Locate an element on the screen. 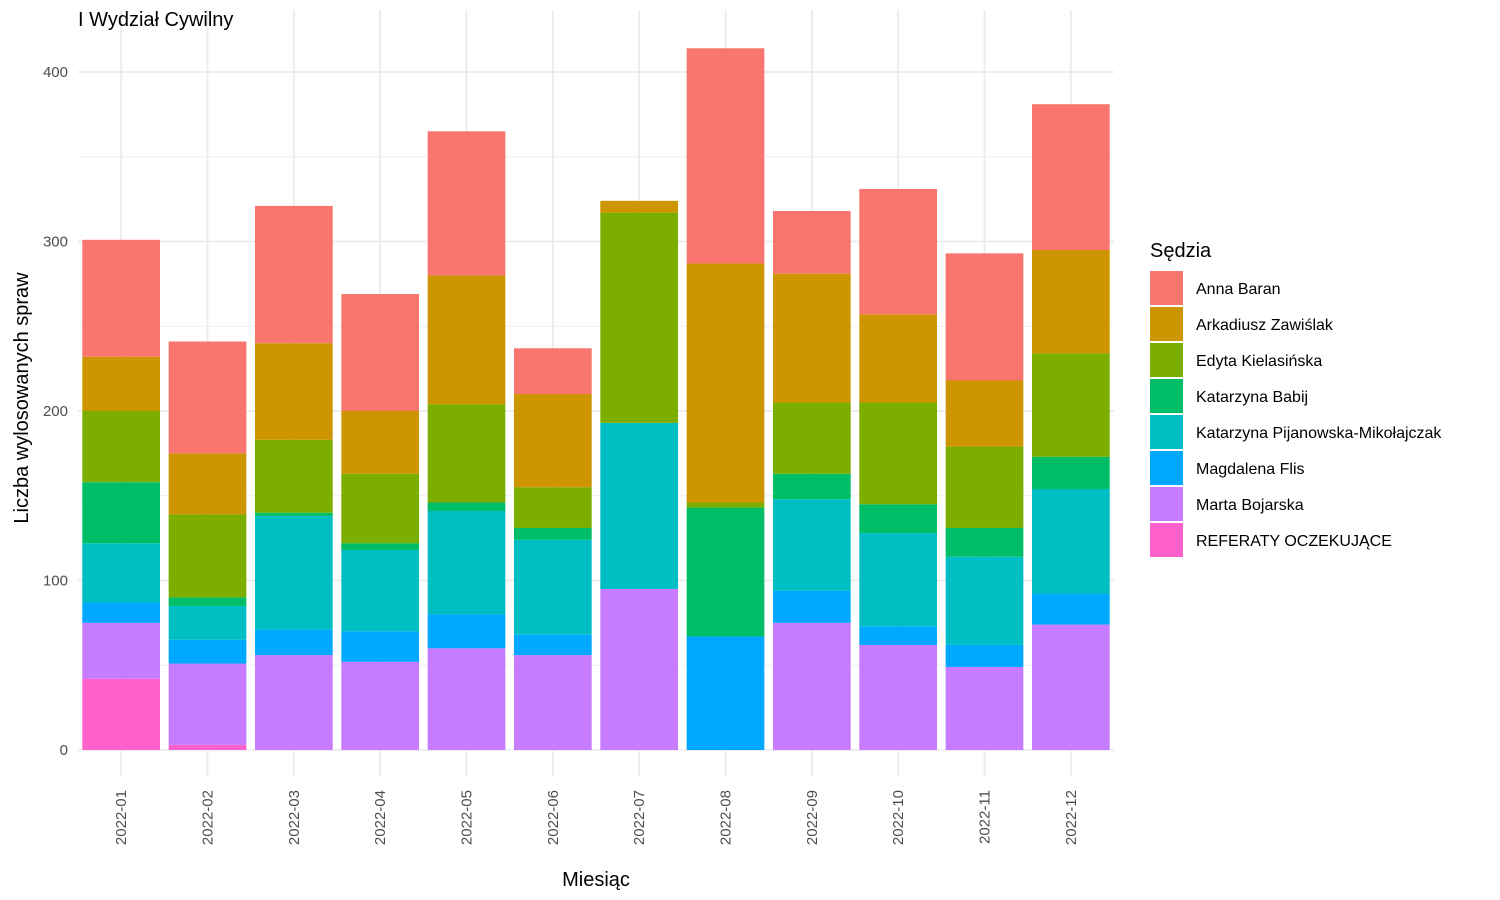  x-axis-title: Miesiąc is located at coordinates (596, 880).